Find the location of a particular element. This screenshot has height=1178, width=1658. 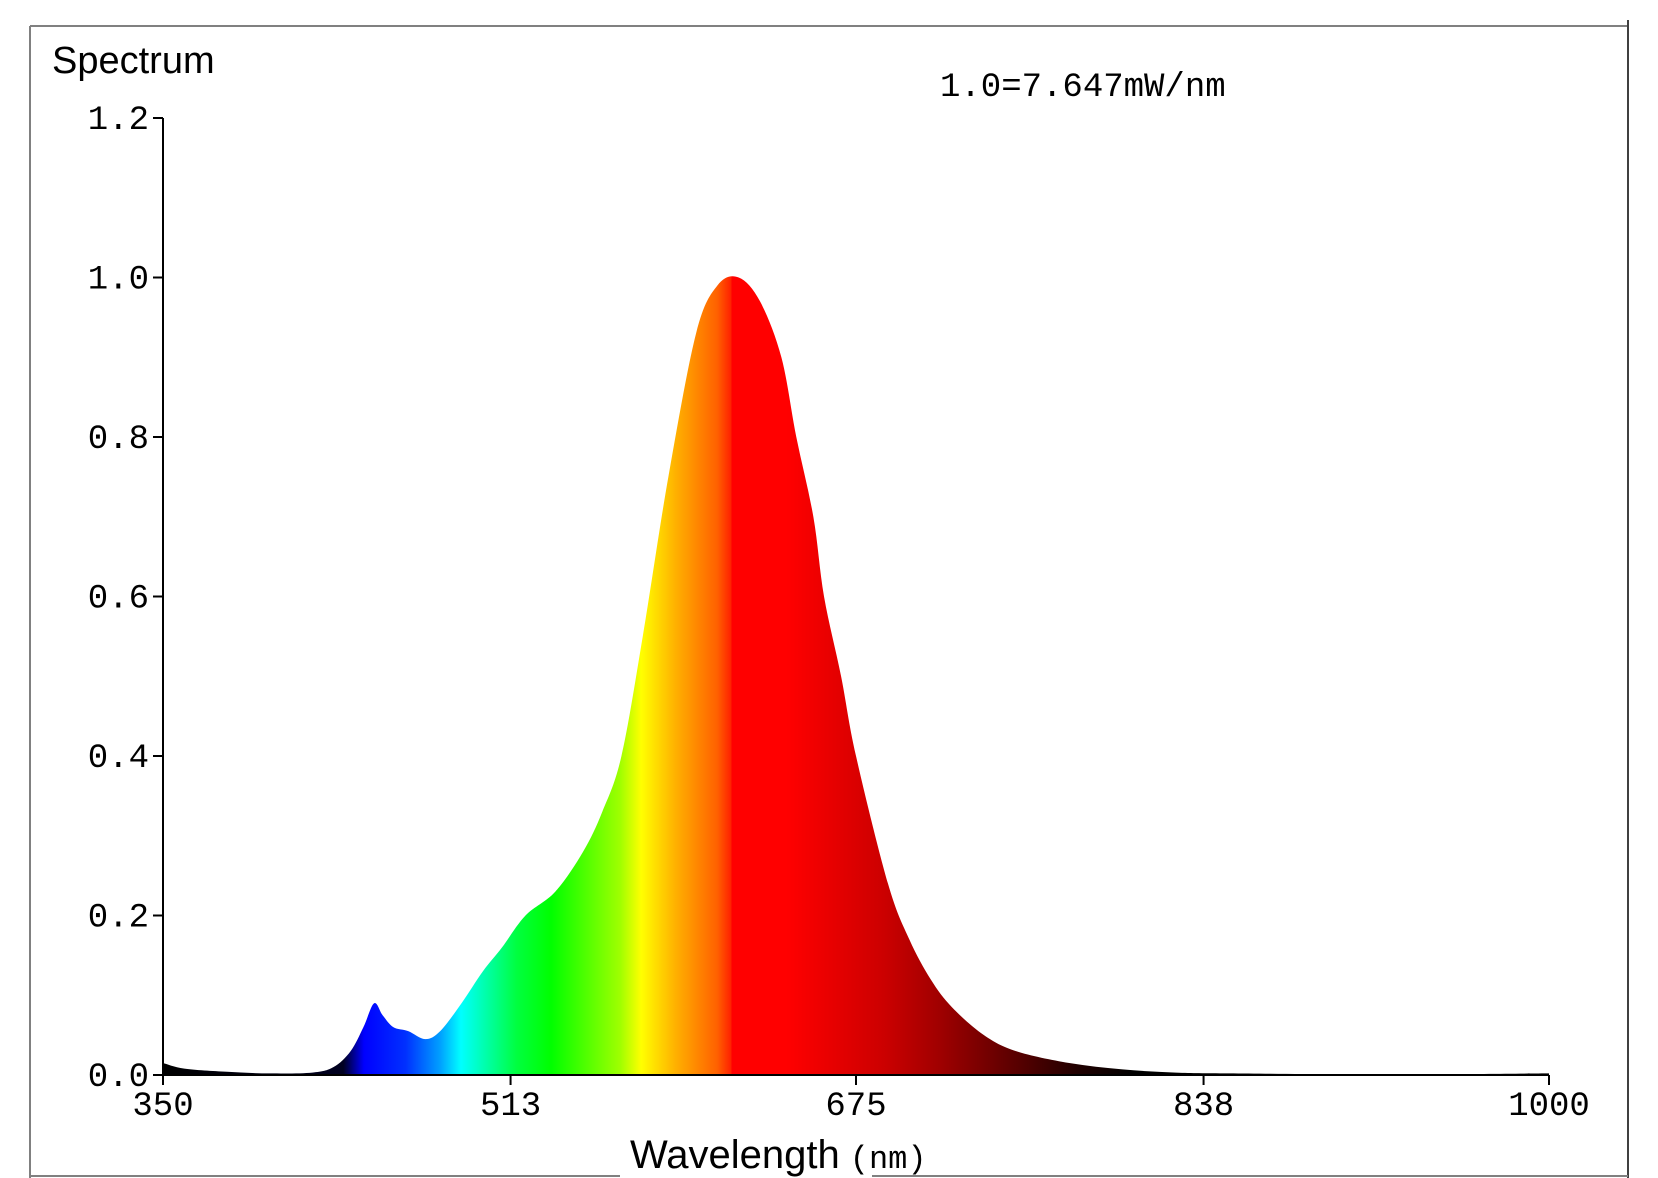

scale-annotation: 1.0=7.647mW/nm is located at coordinates (1083, 88).